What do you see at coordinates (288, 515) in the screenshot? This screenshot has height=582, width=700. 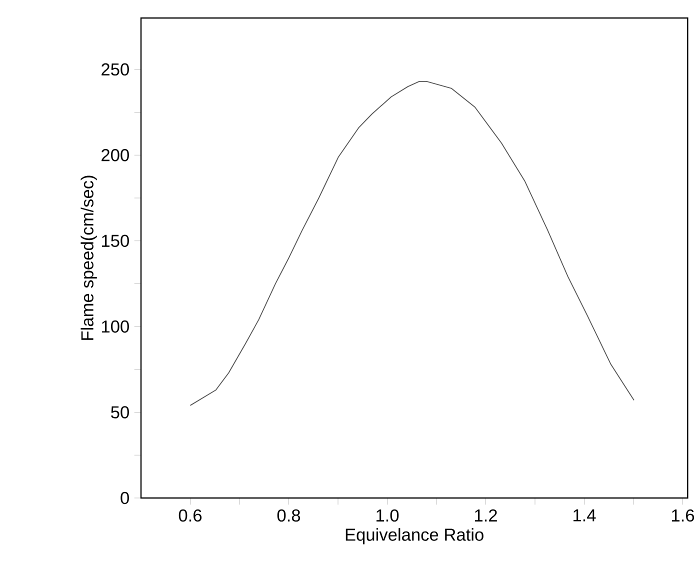 I see `x-tick-label: 0.8` at bounding box center [288, 515].